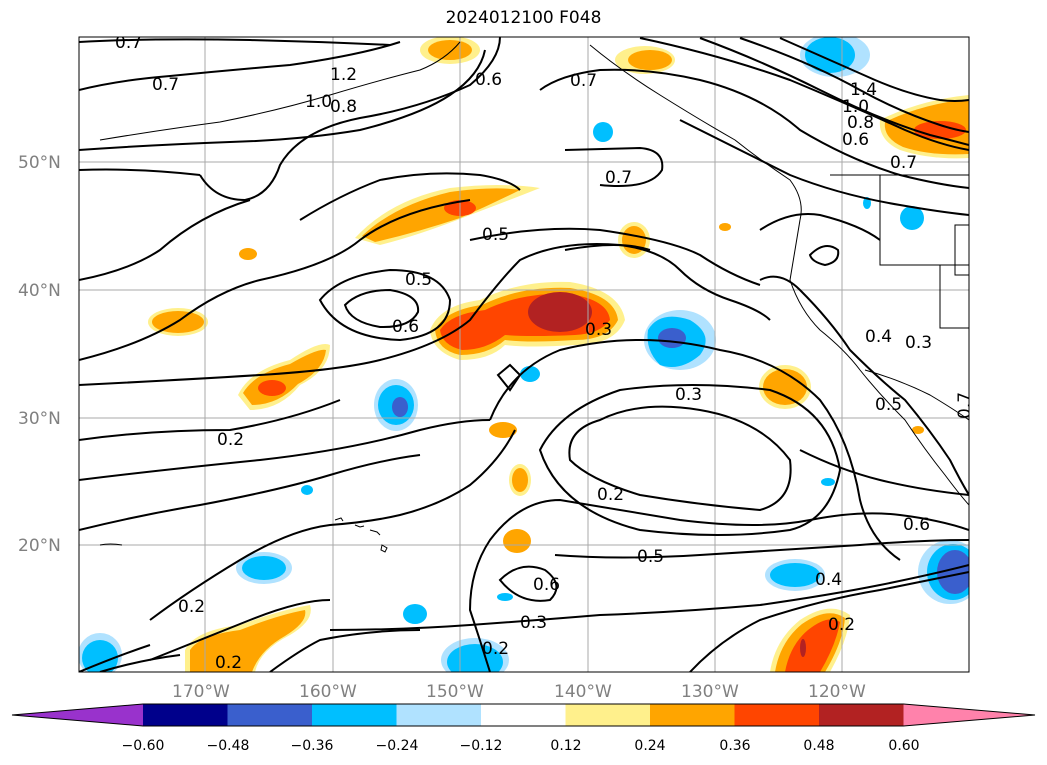 The height and width of the screenshot is (765, 1047). What do you see at coordinates (818, 746) in the screenshot?
I see `colorbar-tick-label: 0.48` at bounding box center [818, 746].